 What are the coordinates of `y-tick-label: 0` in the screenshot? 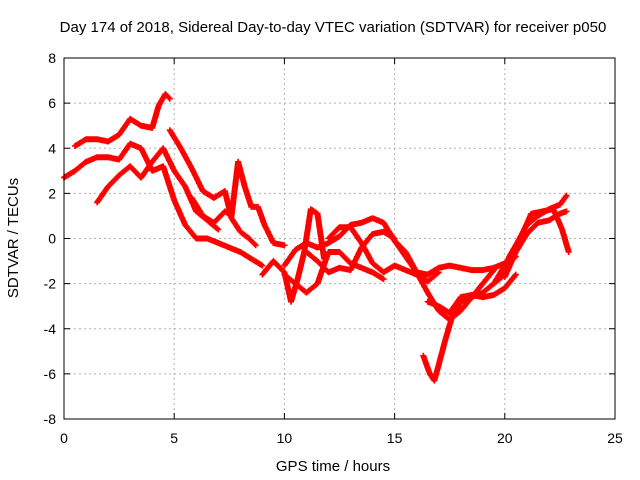 It's located at (52, 239).